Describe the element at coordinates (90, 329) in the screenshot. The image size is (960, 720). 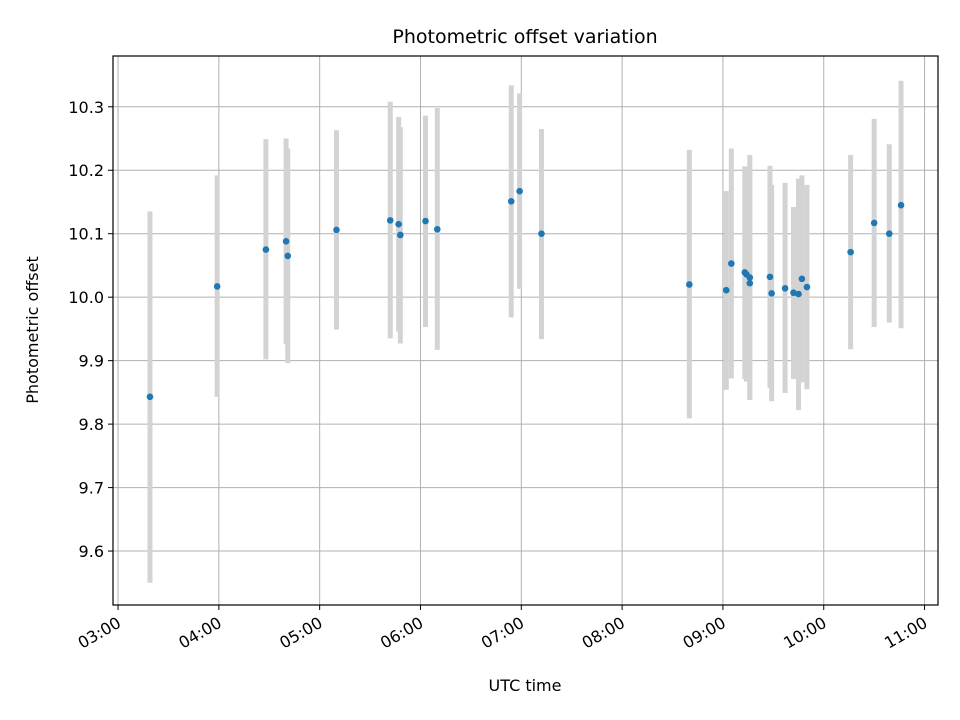
I see `y-axis-ticks: 9.6 9.7 9.8 9.9 10.0 10.1 10.2 10.3` at that location.